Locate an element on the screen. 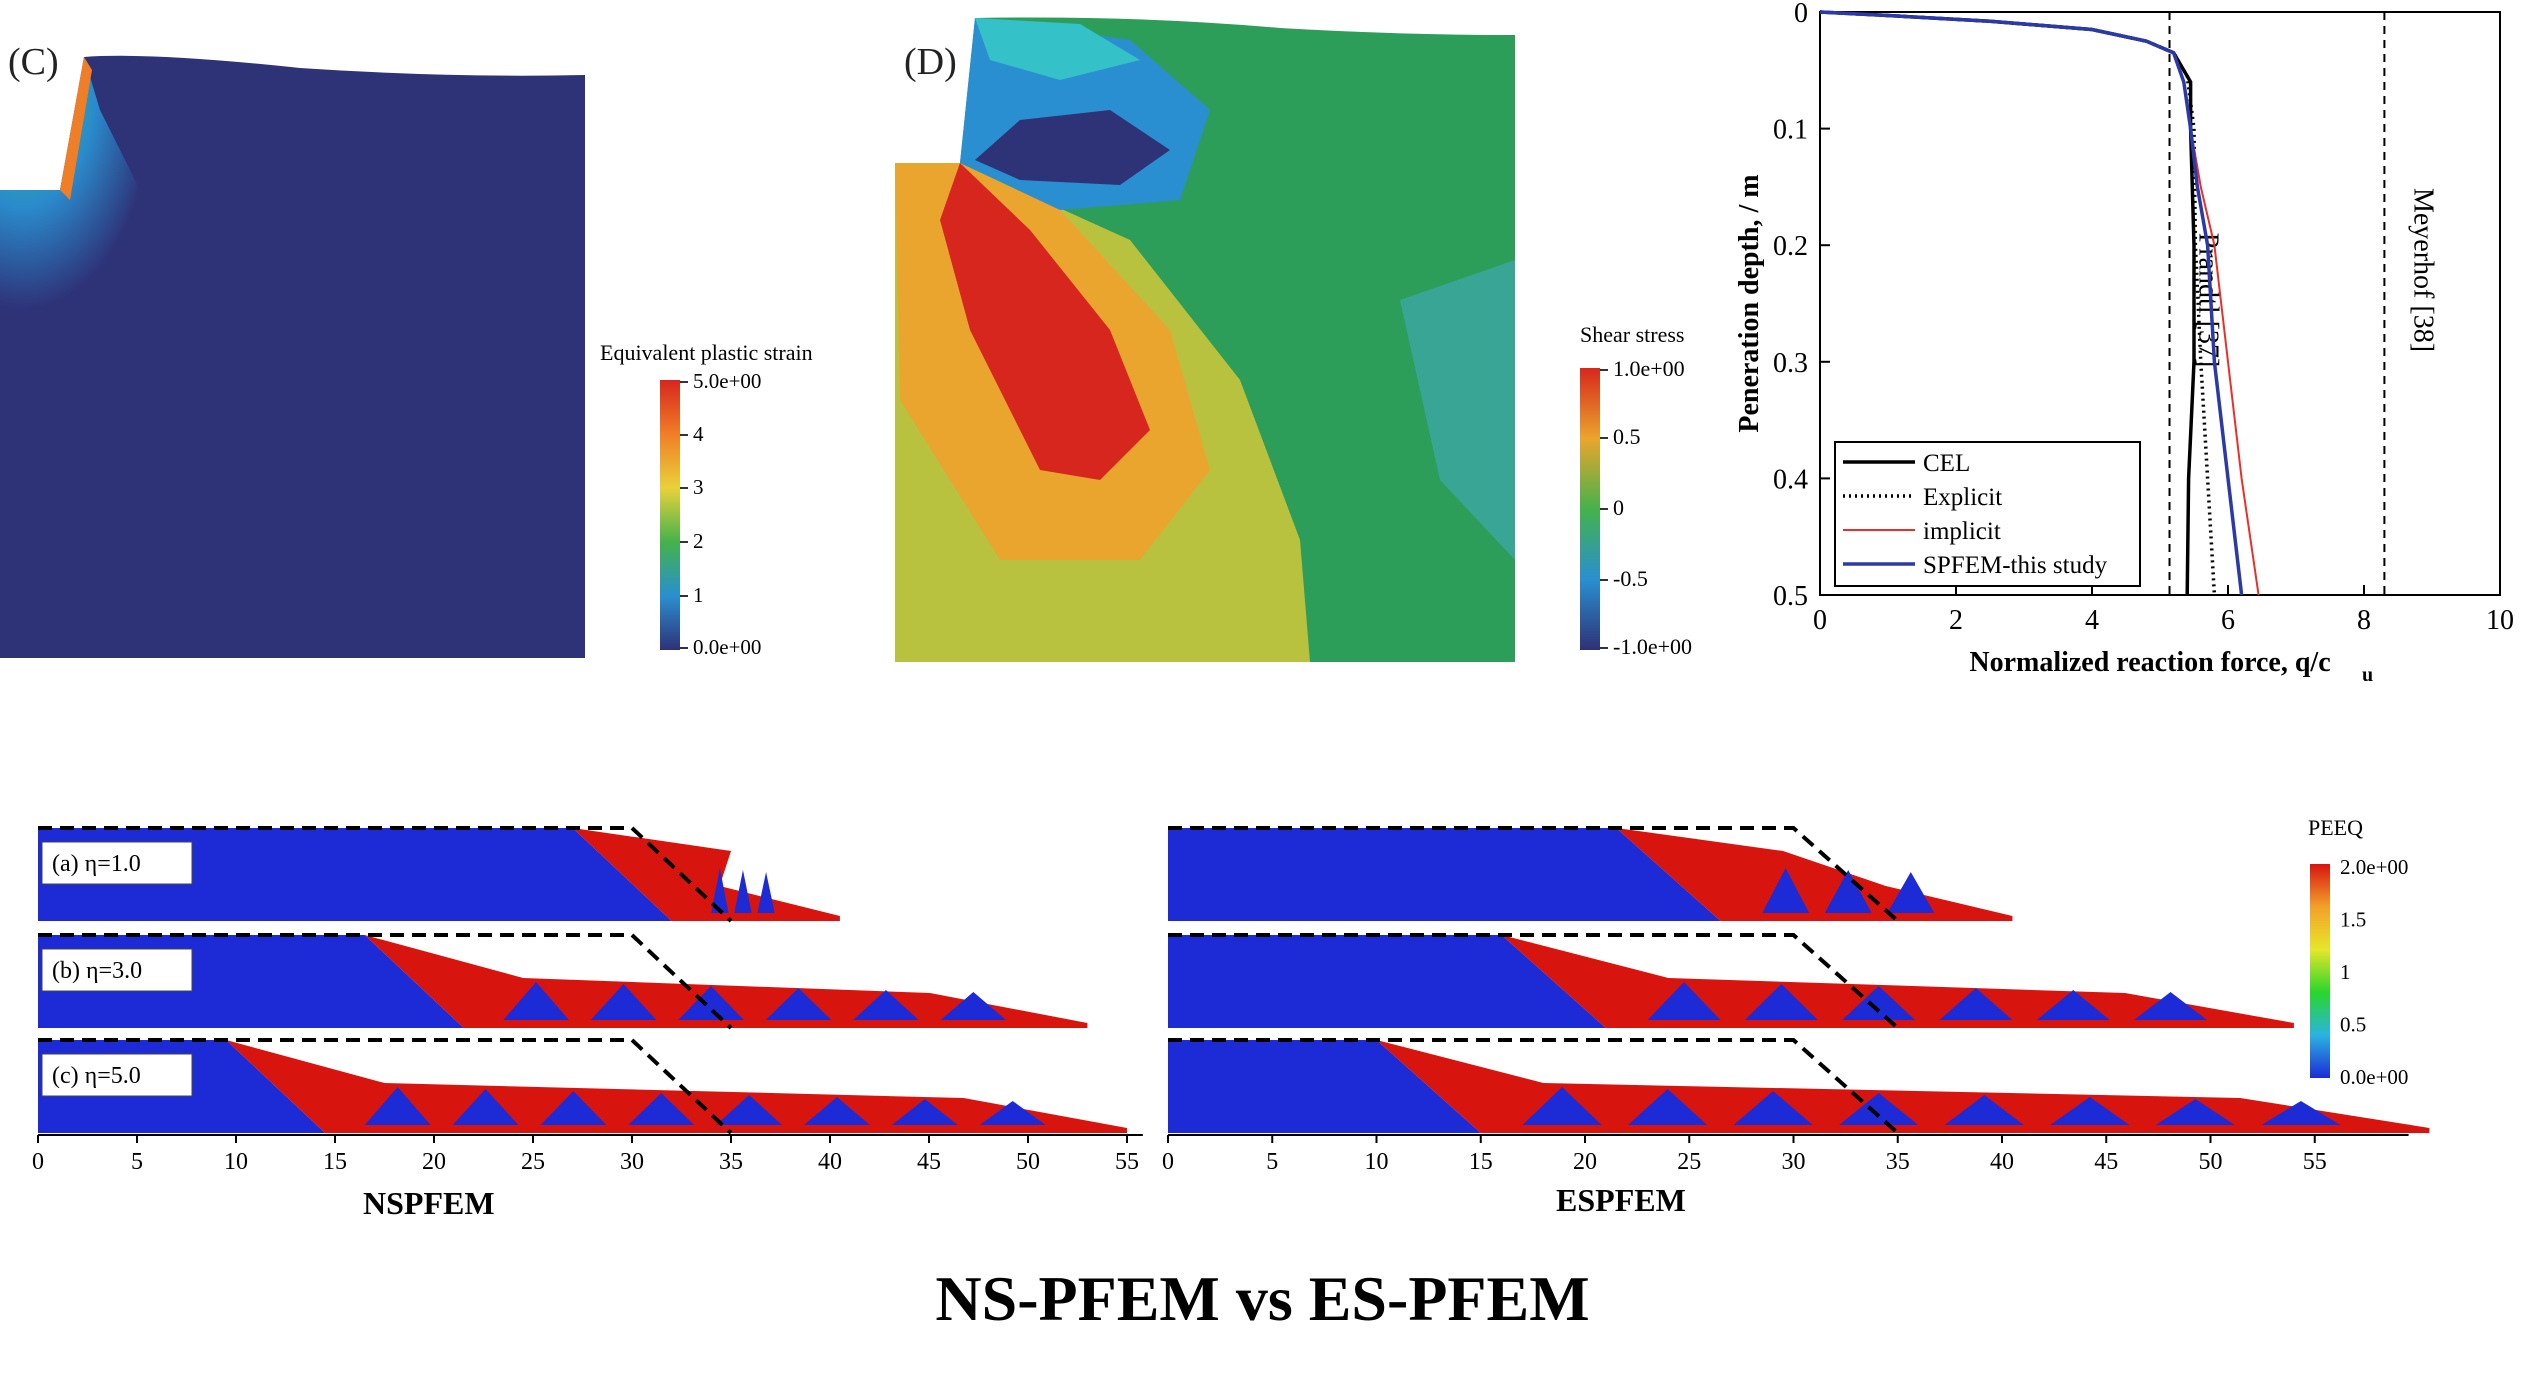 This screenshot has width=2525, height=1381. runout-tick-label: 0 is located at coordinates (1168, 1162).